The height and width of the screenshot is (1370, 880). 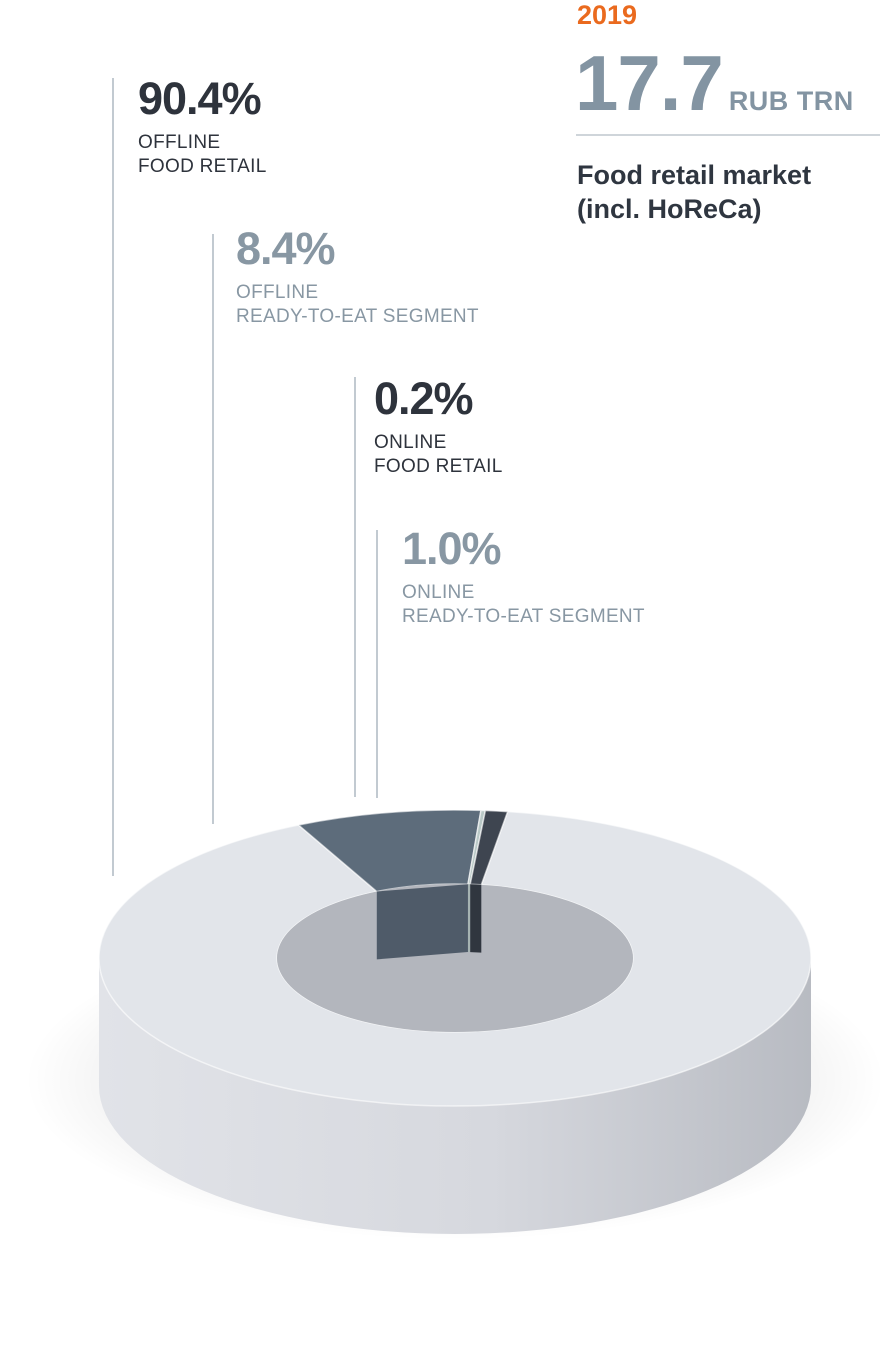 I want to click on market-title: Food retail market (incl. HoReCa), so click(x=694, y=192).